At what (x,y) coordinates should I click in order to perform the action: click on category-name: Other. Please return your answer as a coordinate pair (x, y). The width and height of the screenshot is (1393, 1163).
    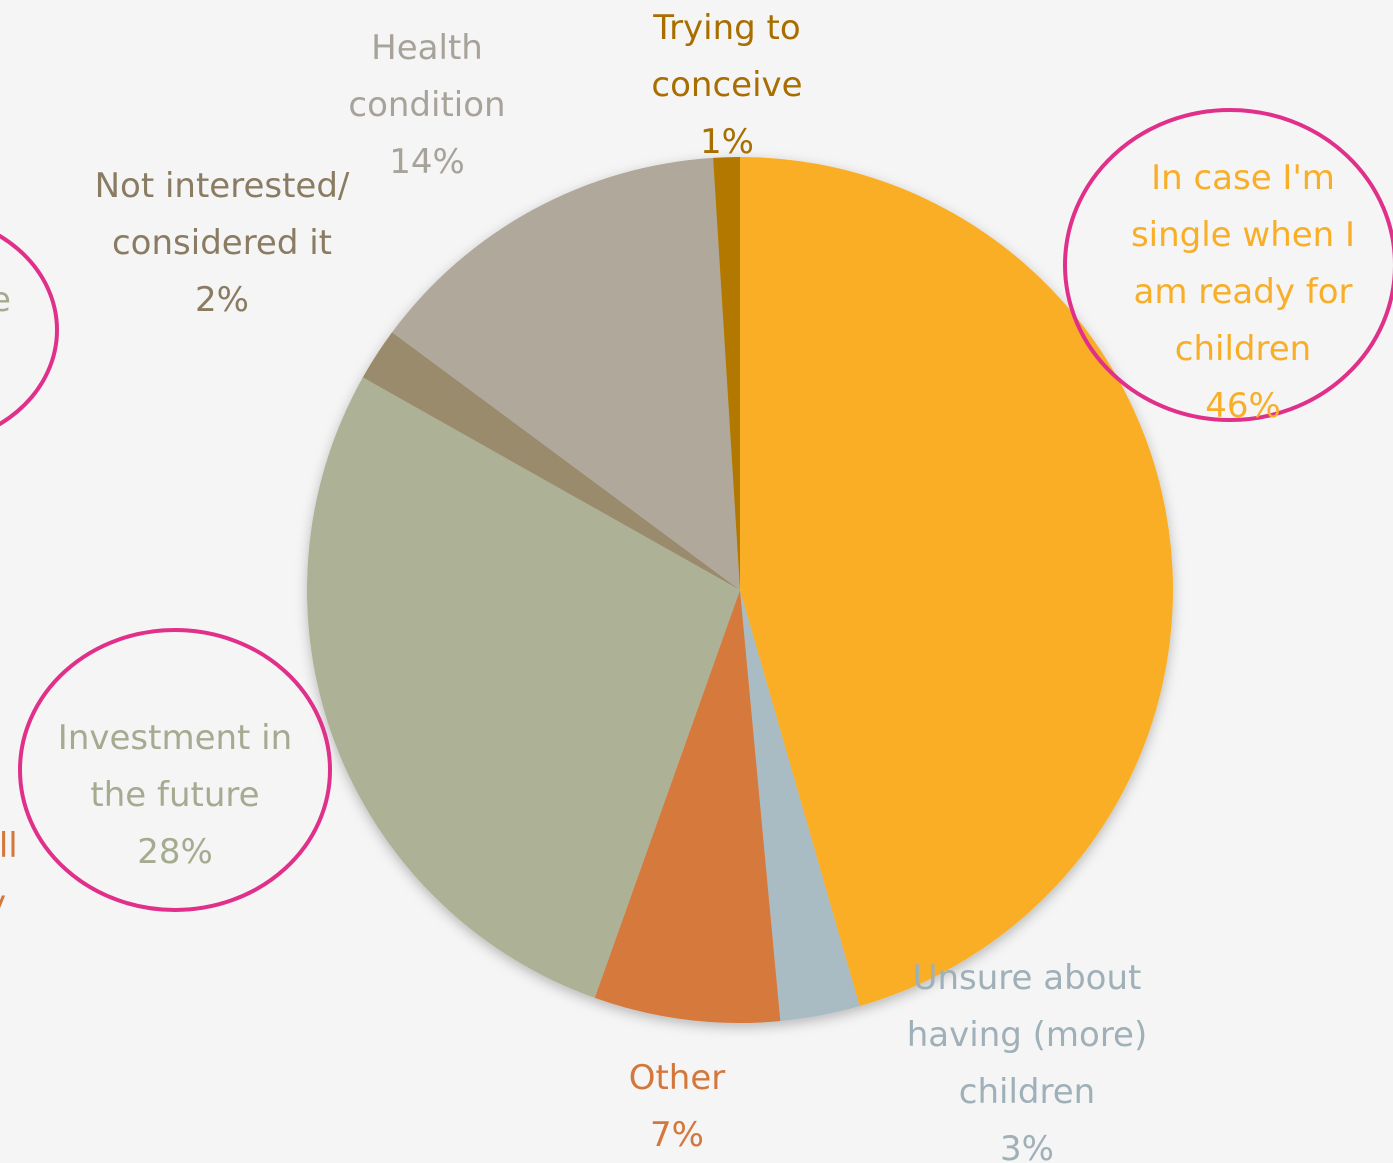
    Looking at the image, I should click on (677, 1078).